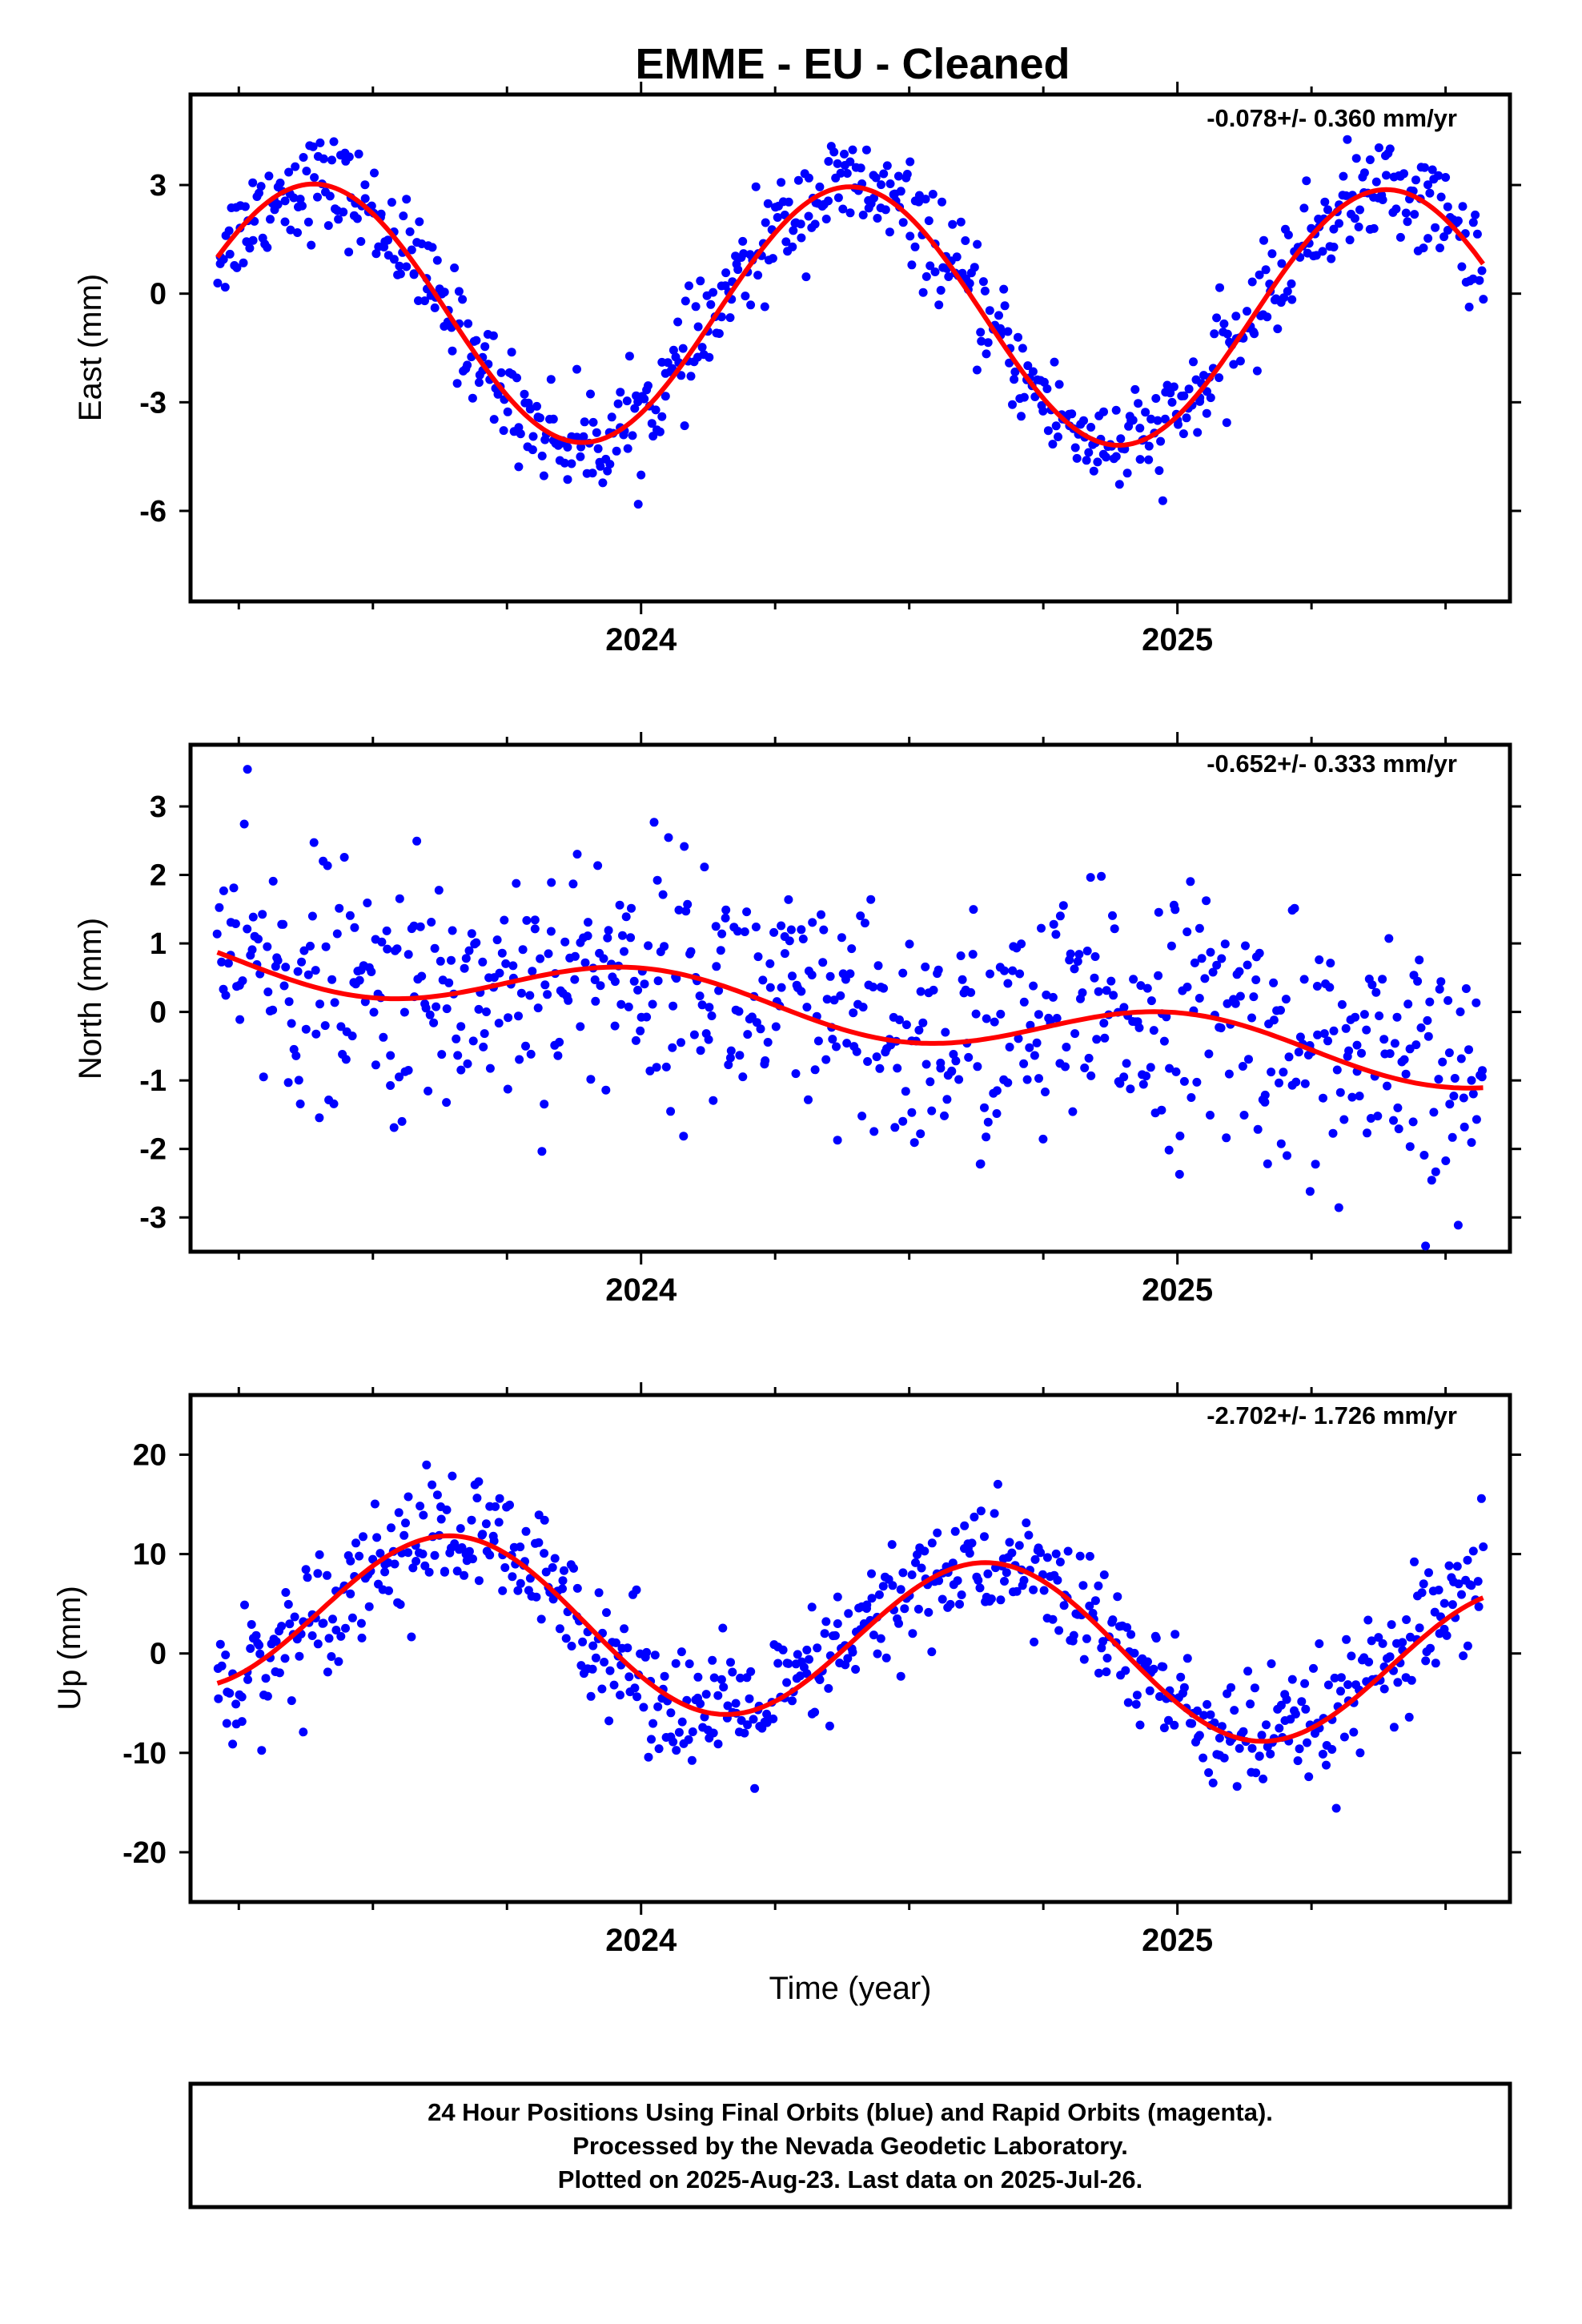 The width and height of the screenshot is (1582, 2324). I want to click on y-tick-label: -20, so click(144, 1853).